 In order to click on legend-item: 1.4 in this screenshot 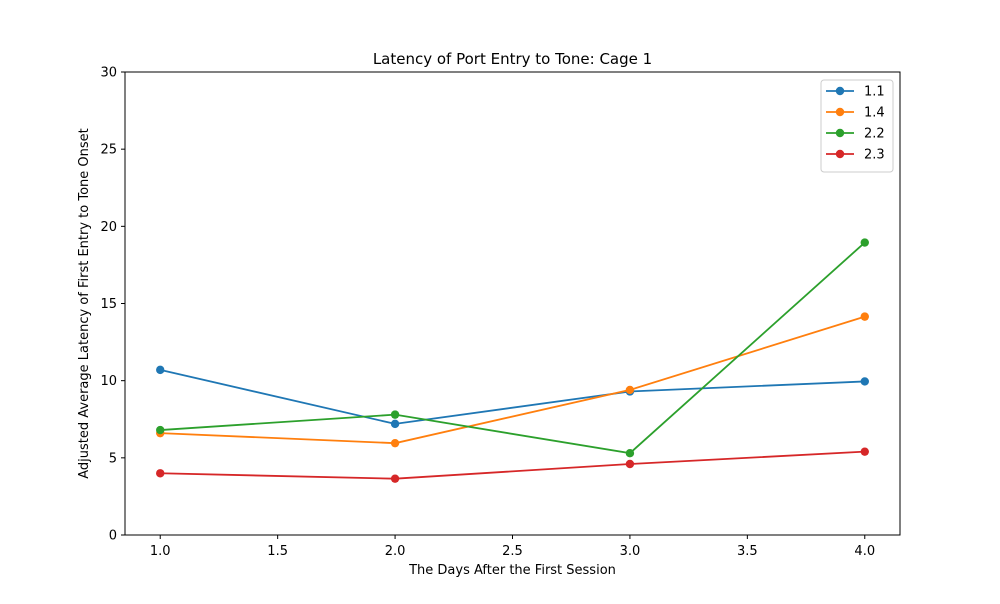, I will do `click(855, 113)`.